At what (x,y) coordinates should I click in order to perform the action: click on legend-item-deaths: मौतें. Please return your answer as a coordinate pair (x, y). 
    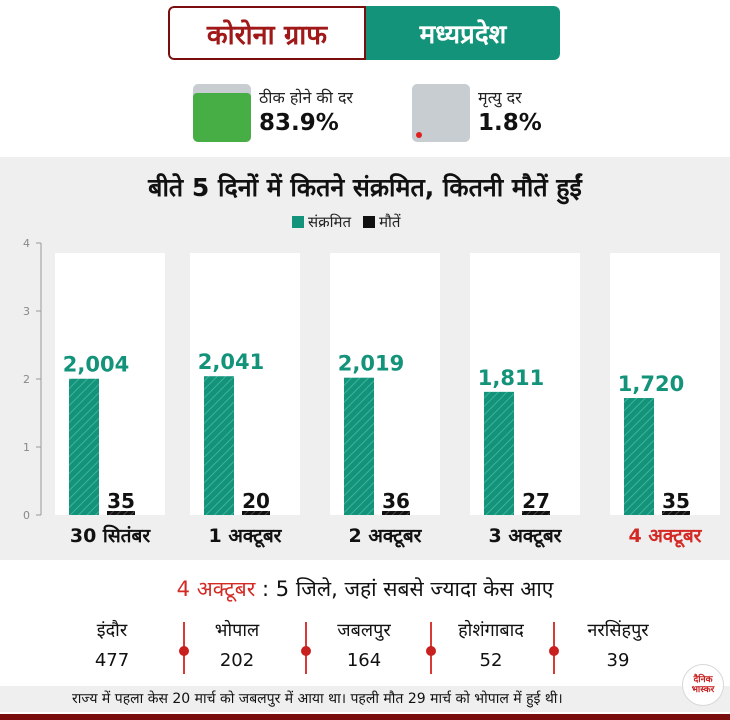
    Looking at the image, I should click on (381, 222).